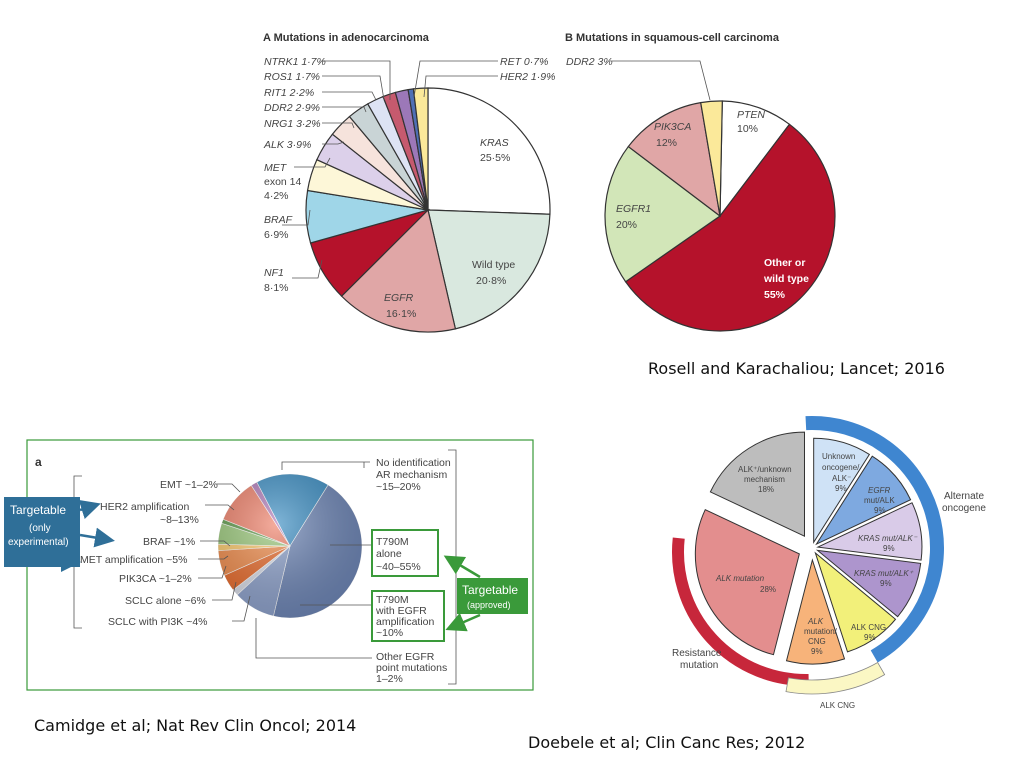 The image size is (1024, 768). What do you see at coordinates (399, 298) in the screenshot?
I see `label-egfr: EGFR` at bounding box center [399, 298].